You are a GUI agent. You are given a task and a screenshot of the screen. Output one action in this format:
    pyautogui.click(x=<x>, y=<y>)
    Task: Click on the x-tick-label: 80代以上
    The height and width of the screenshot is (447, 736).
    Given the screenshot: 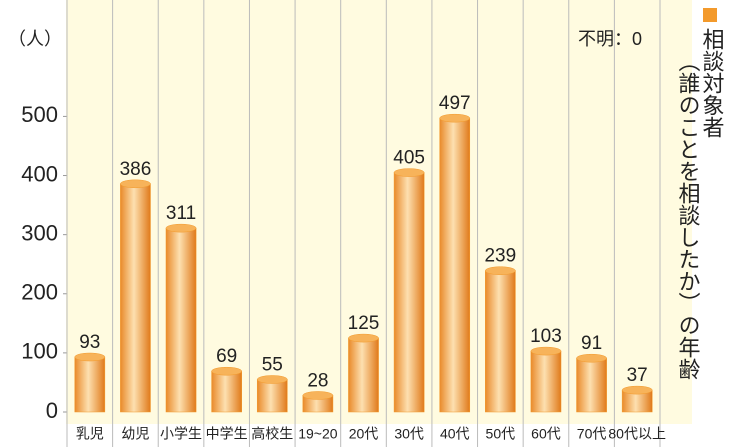 What is the action you would take?
    pyautogui.click(x=637, y=434)
    